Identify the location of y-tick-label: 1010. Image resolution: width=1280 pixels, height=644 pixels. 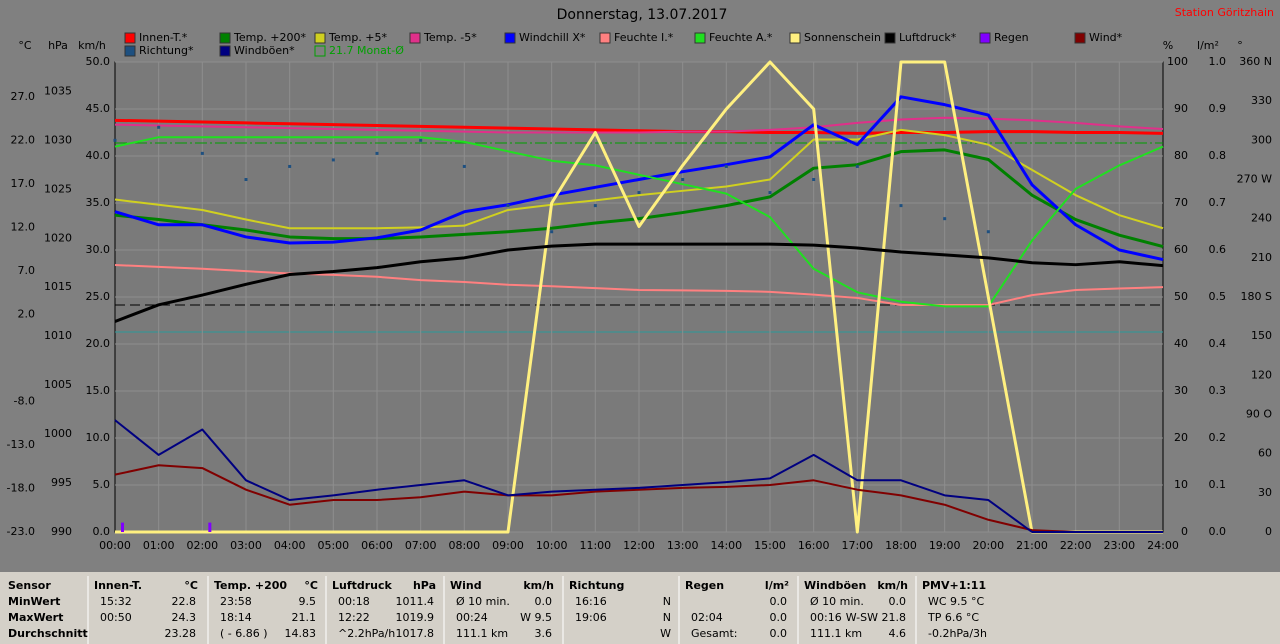
(58, 335).